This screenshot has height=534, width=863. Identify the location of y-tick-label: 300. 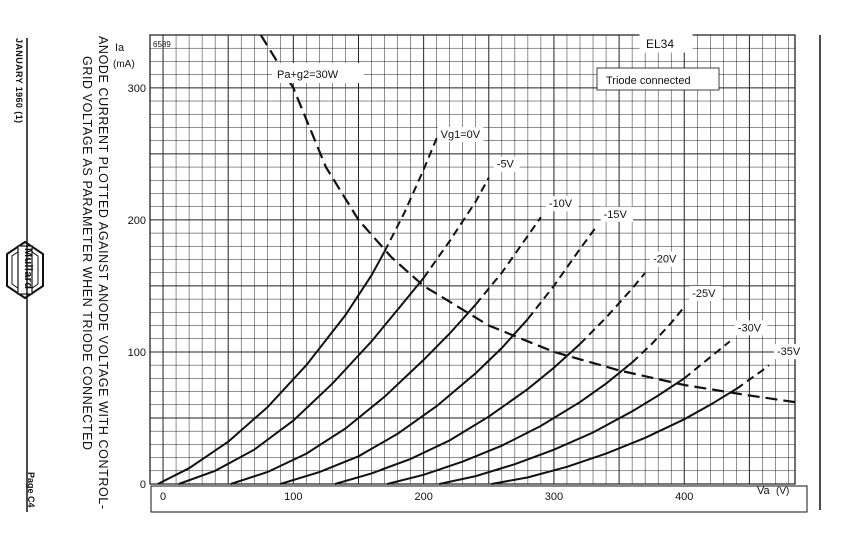
(137, 89).